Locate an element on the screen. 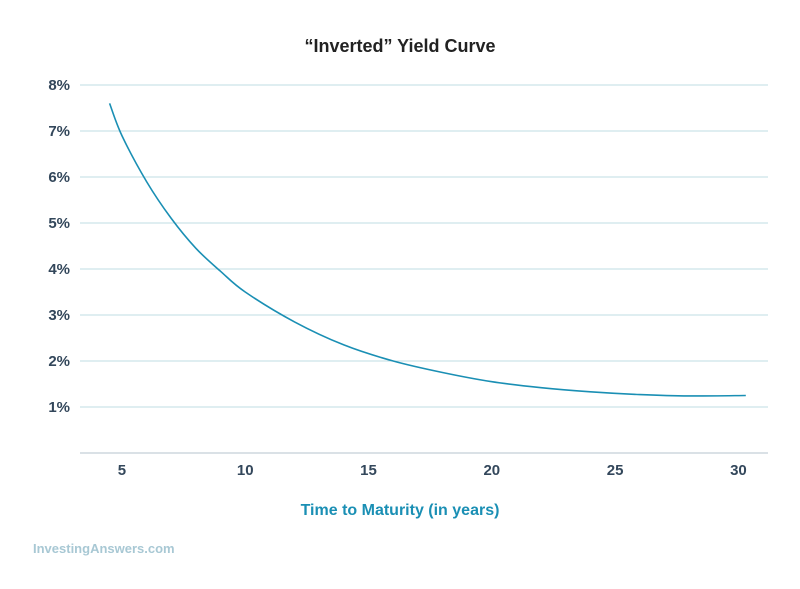 The height and width of the screenshot is (589, 800). y-tick-label: 1% is located at coordinates (59, 407).